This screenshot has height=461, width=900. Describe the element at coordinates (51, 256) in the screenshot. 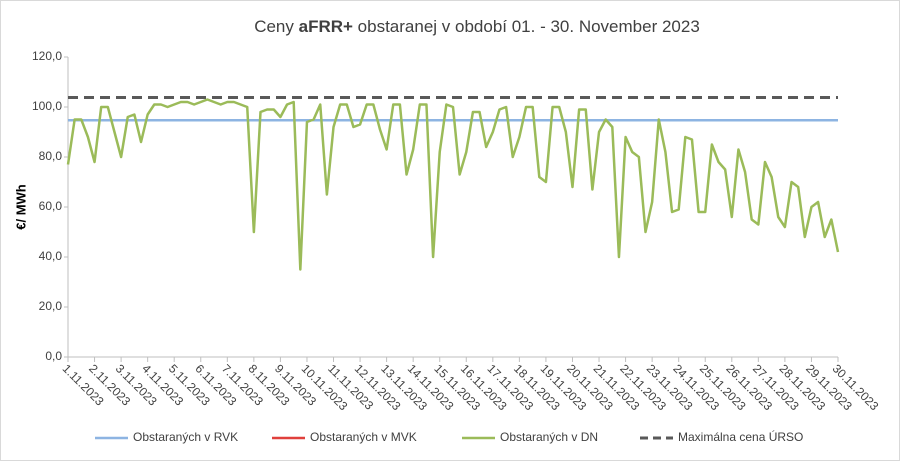

I see `y-tick-label: 40,0` at that location.